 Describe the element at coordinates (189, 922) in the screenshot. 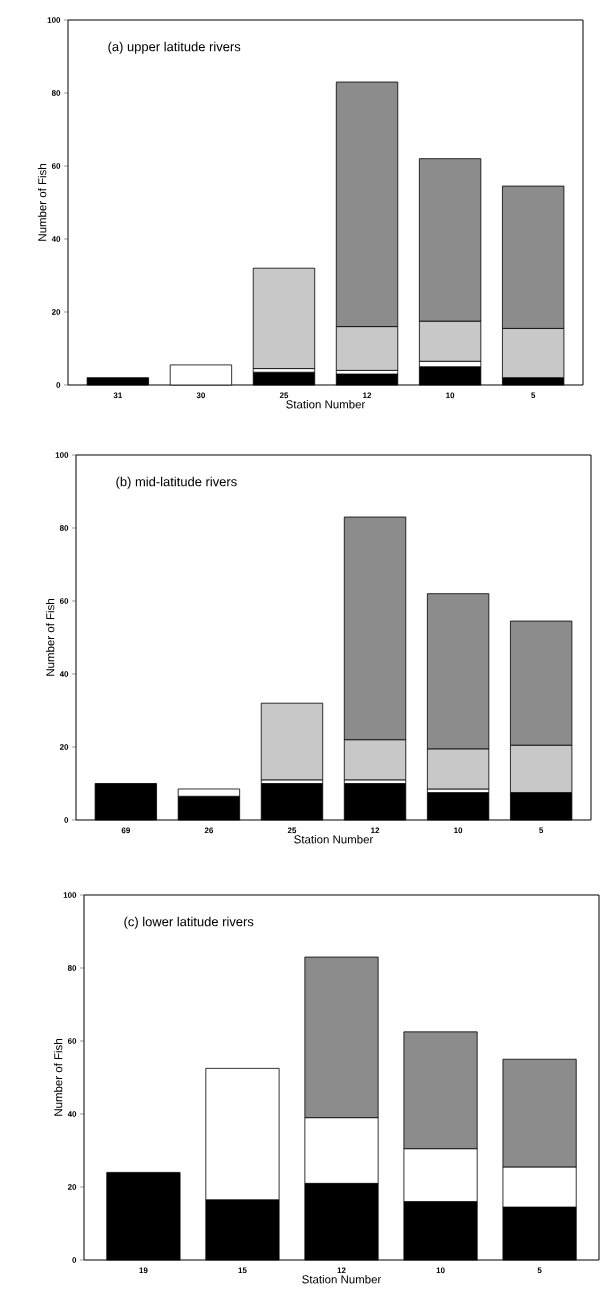

I see `text: (c) lower latitude rivers` at that location.